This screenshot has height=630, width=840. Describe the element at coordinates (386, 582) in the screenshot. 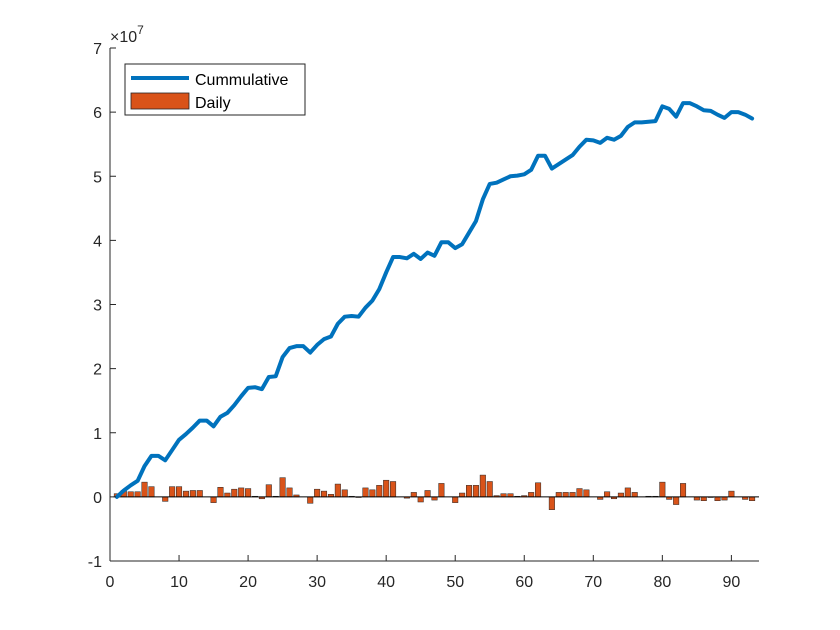

I see `x-tick-label: 40` at that location.